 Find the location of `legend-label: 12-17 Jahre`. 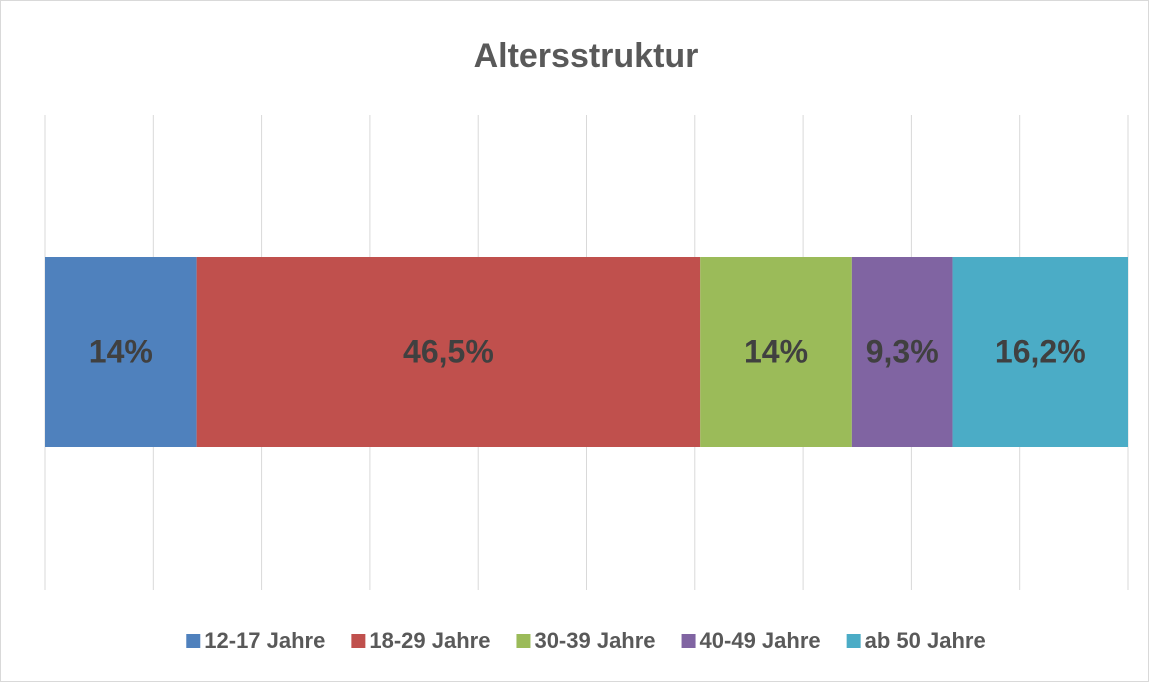

legend-label: 12-17 Jahre is located at coordinates (264, 640).